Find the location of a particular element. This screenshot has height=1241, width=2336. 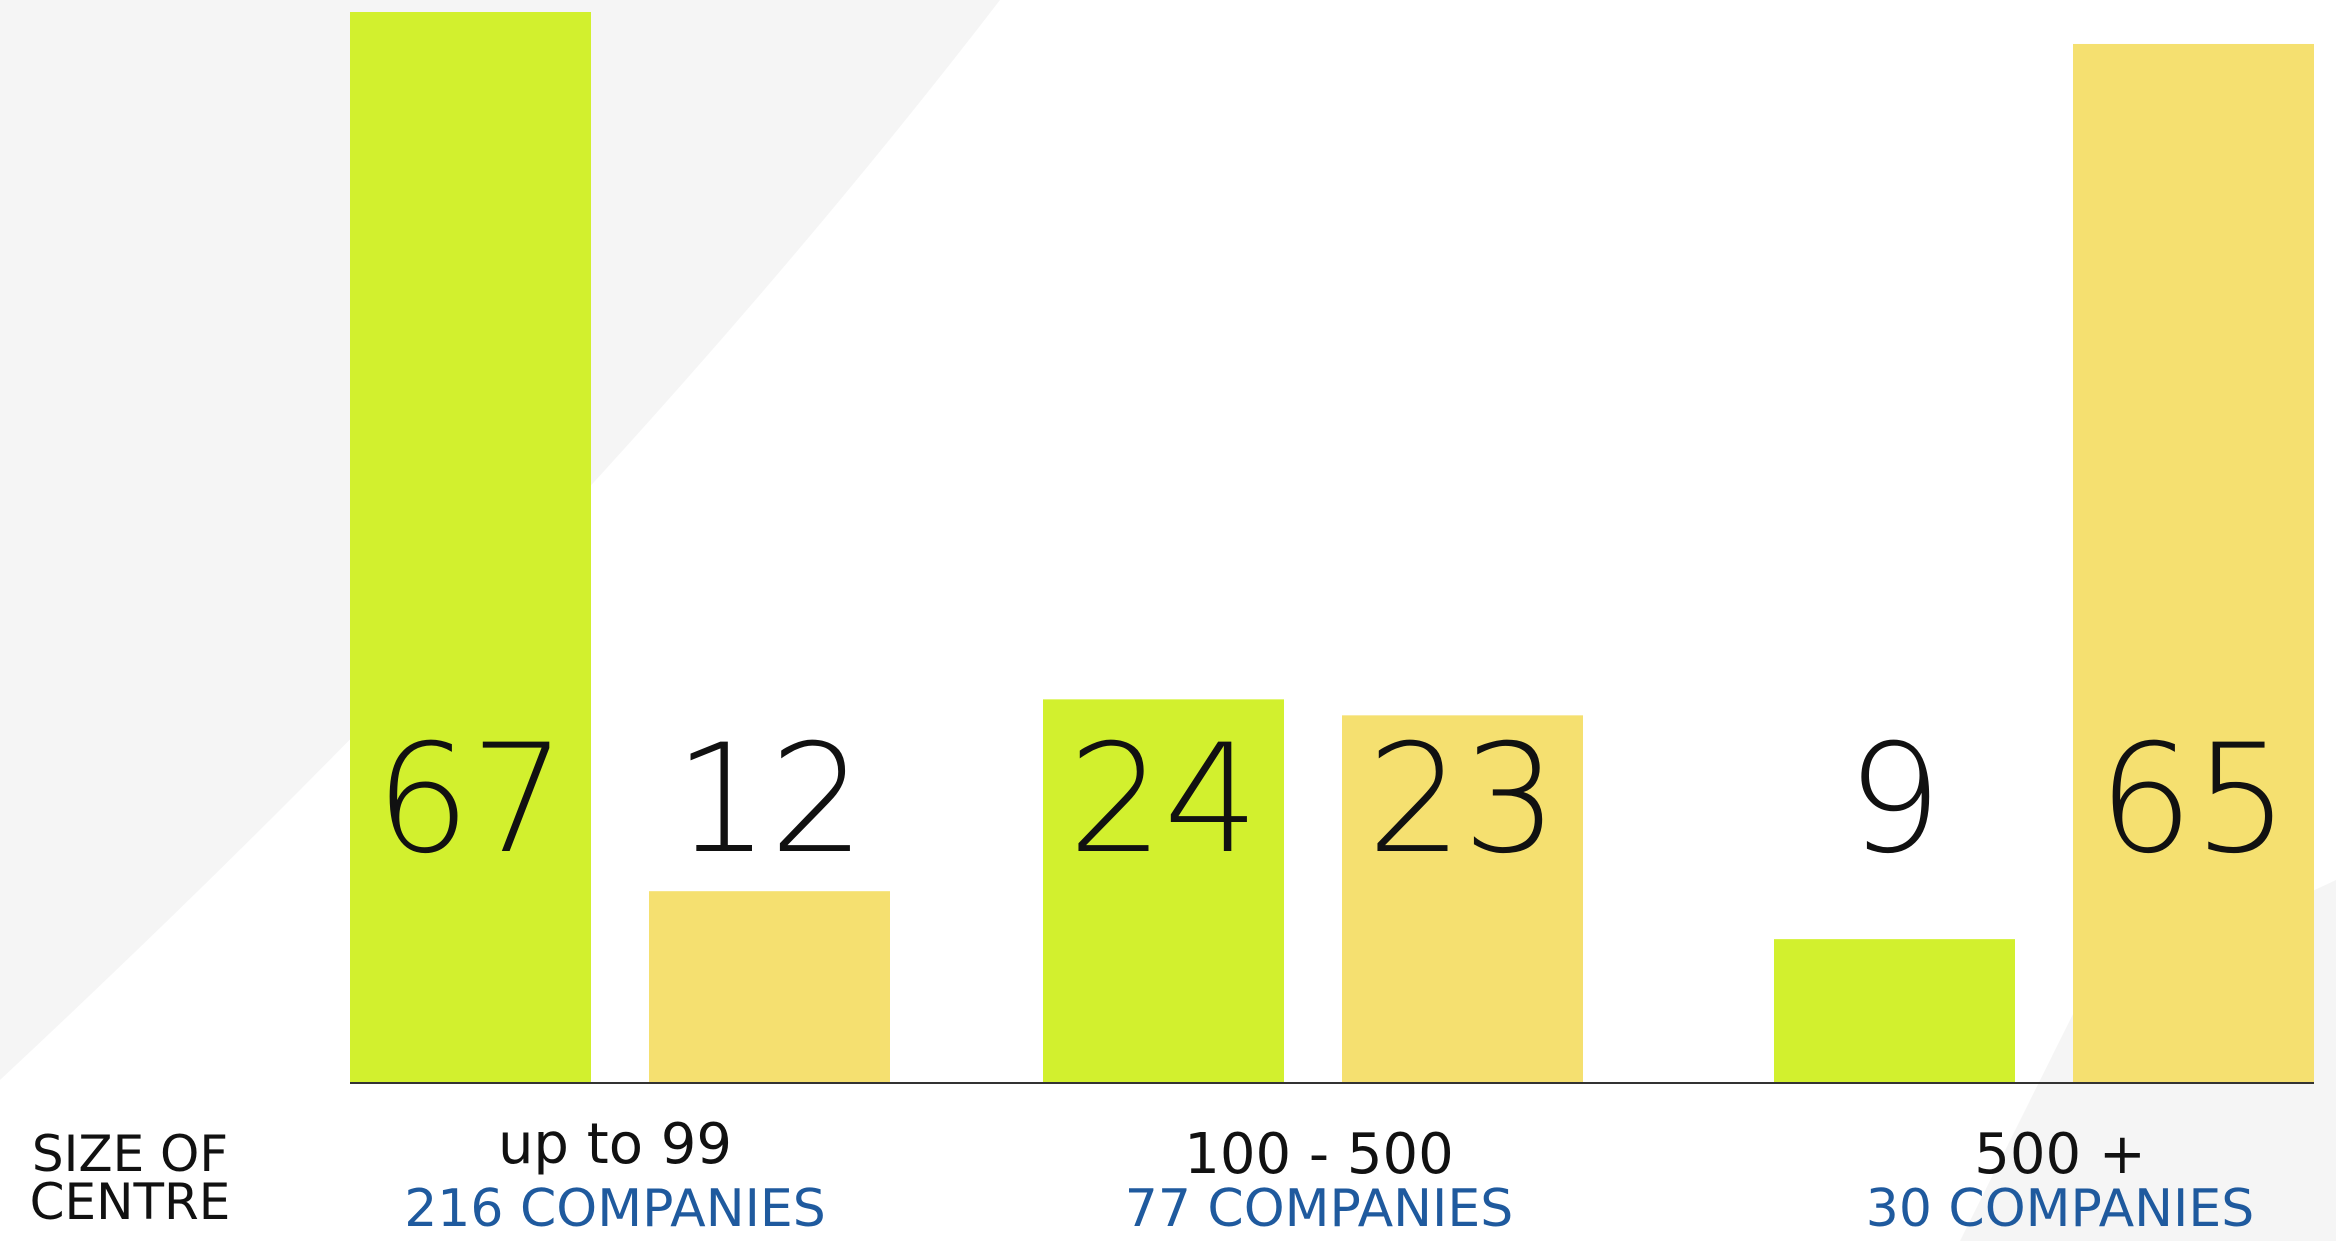

x-tick-sublabel: 30 COMPANIES is located at coordinates (2060, 1209).